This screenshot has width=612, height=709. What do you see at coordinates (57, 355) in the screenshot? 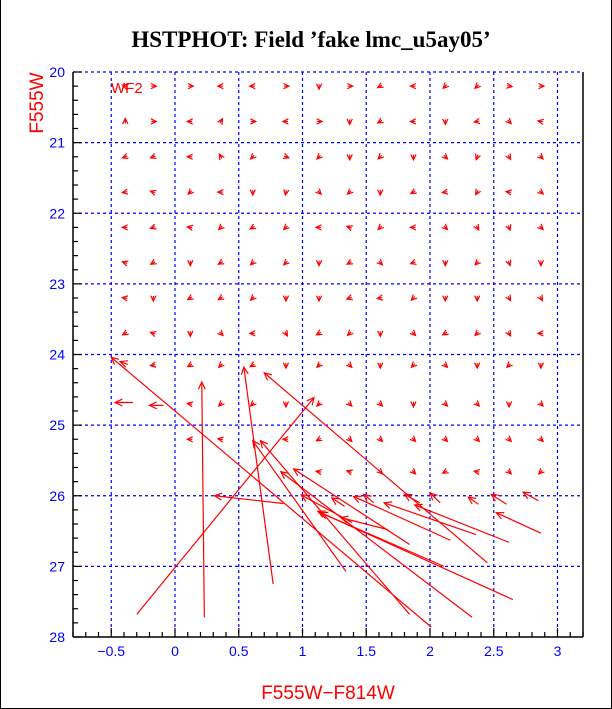
I see `y-tick-label: 24` at bounding box center [57, 355].